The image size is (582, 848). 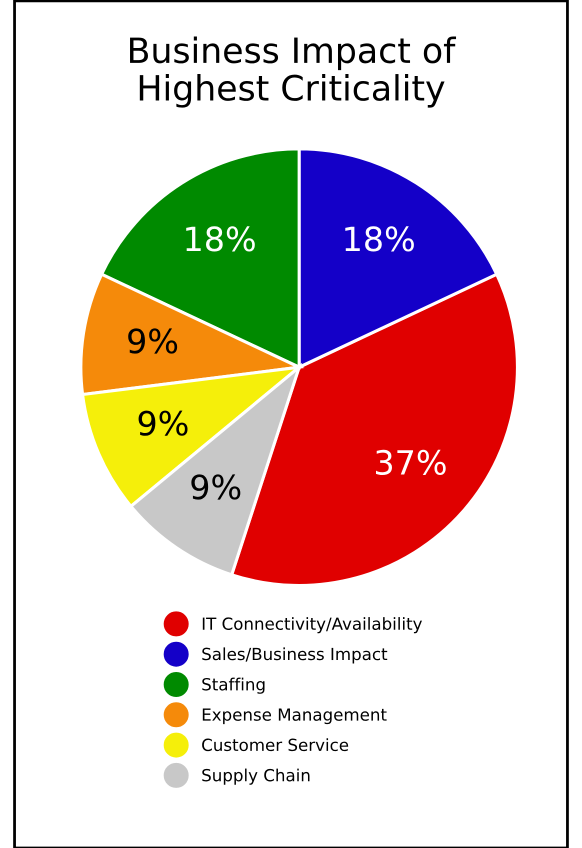 I want to click on chart-title: Business Impact of Highest Criticality, so click(x=293, y=72).